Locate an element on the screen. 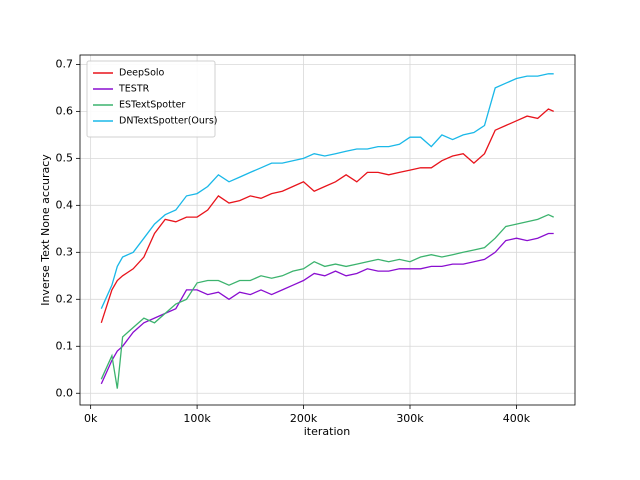  x-tick-label: 200k is located at coordinates (304, 418).